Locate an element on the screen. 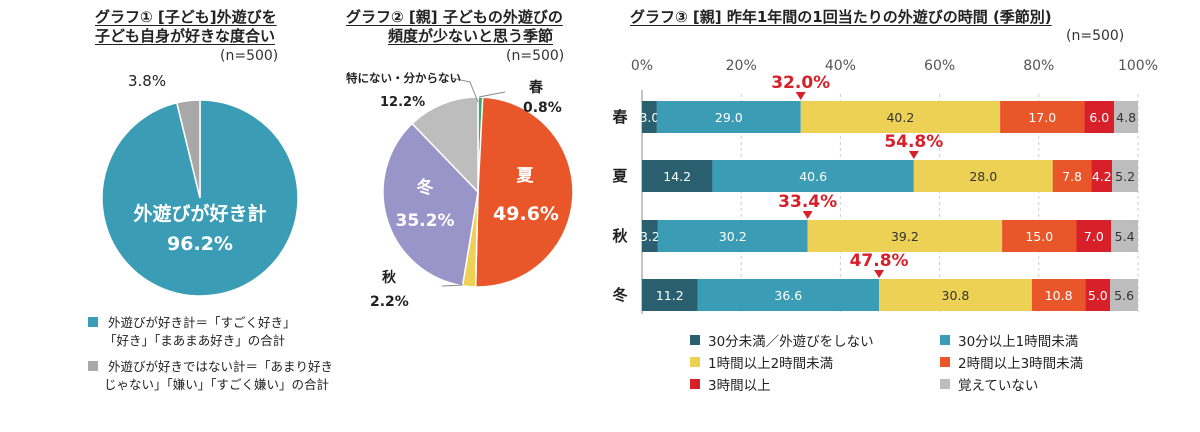 The width and height of the screenshot is (1200, 432). bar-value-label: 29.0 is located at coordinates (729, 117).